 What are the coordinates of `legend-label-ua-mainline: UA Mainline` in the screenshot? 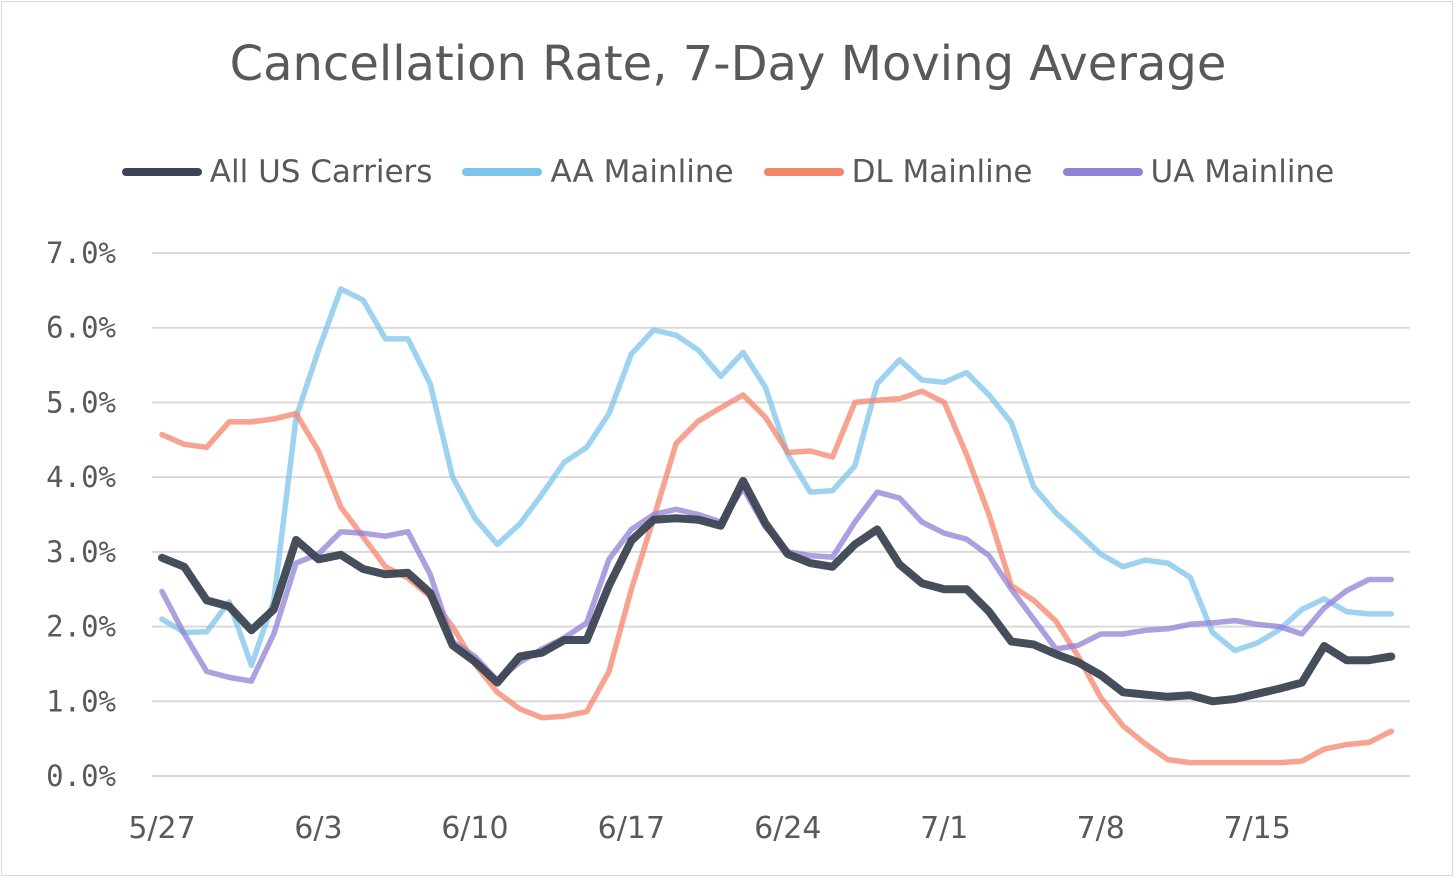 It's located at (1242, 172).